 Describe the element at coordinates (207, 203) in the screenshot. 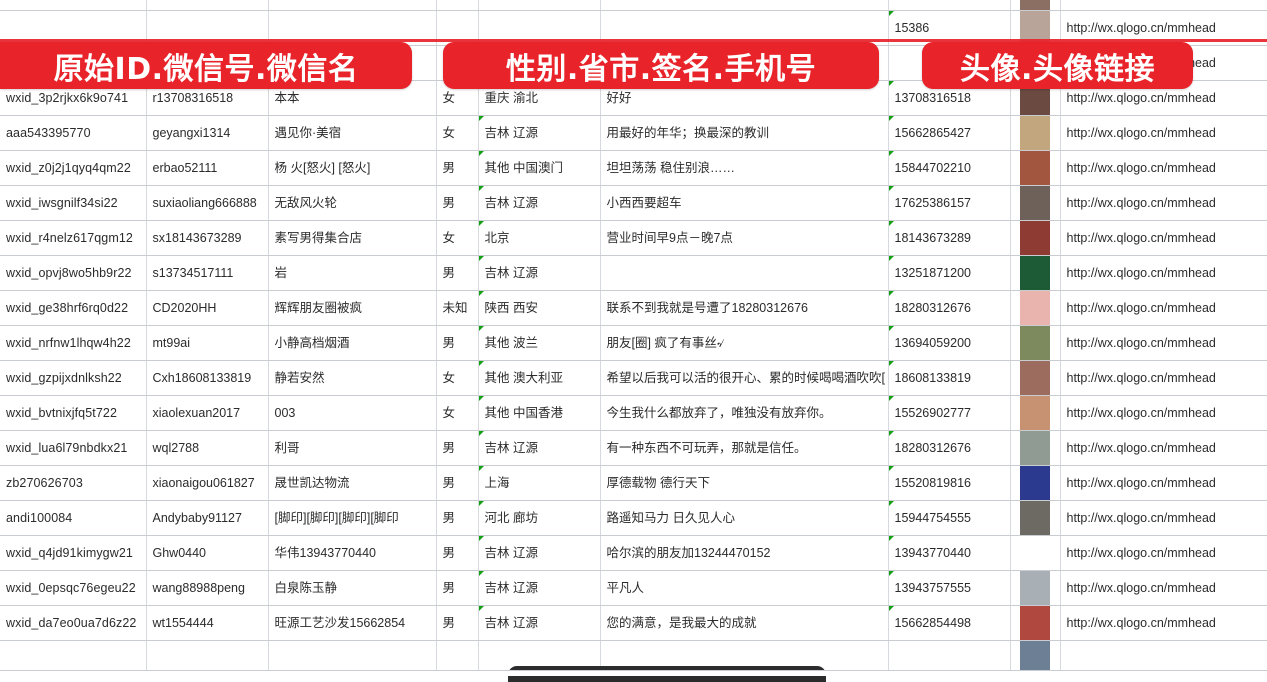

I see `cell-wechat-id: suxiaoliang666888` at that location.